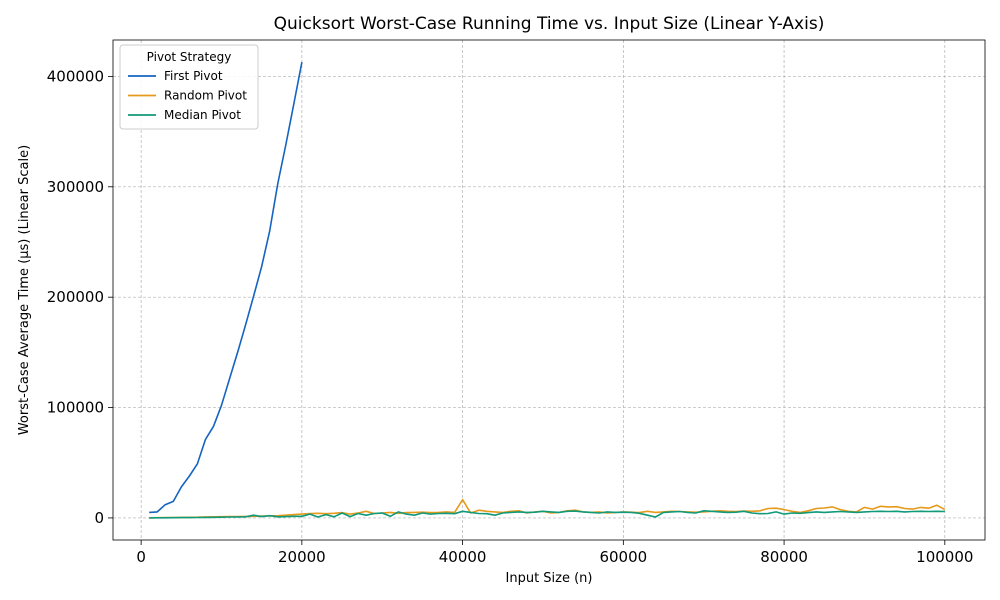 Image resolution: width=1000 pixels, height=600 pixels. What do you see at coordinates (554, 553) in the screenshot?
I see `x-axis-ticks: 0 20000 40000 60000 80000 100000` at bounding box center [554, 553].